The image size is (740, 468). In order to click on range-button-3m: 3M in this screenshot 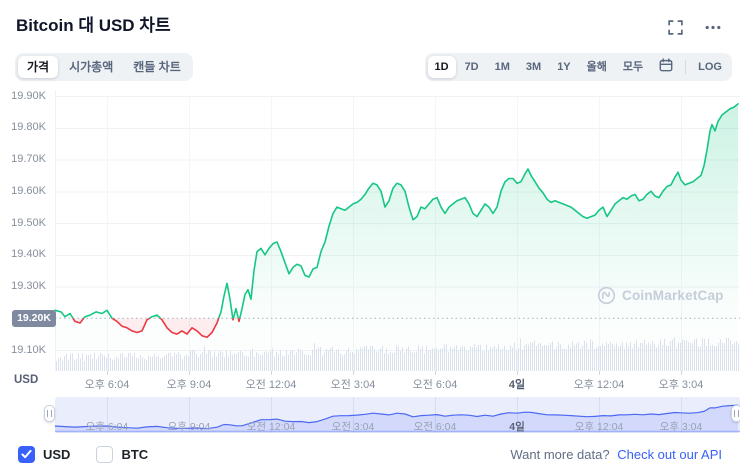, I will do `click(533, 67)`.